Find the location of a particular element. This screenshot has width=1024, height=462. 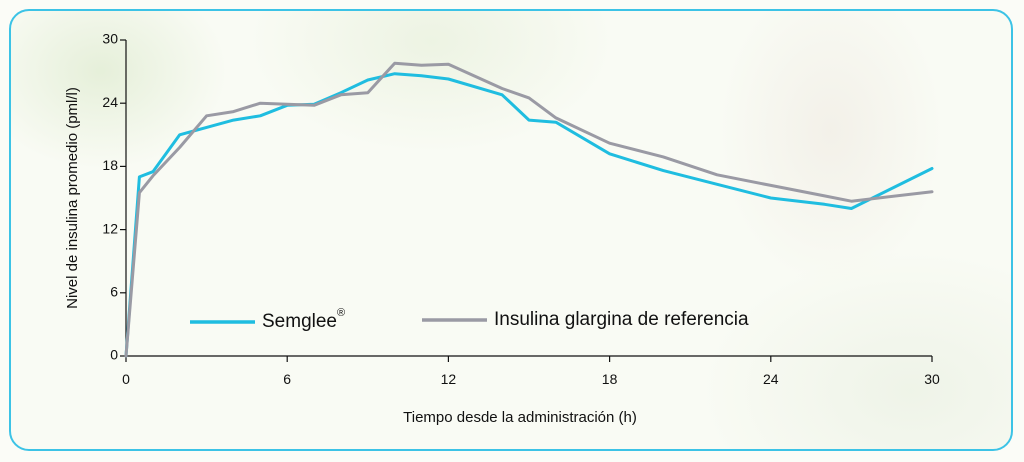

y-tick-label: 12 is located at coordinates (110, 228).